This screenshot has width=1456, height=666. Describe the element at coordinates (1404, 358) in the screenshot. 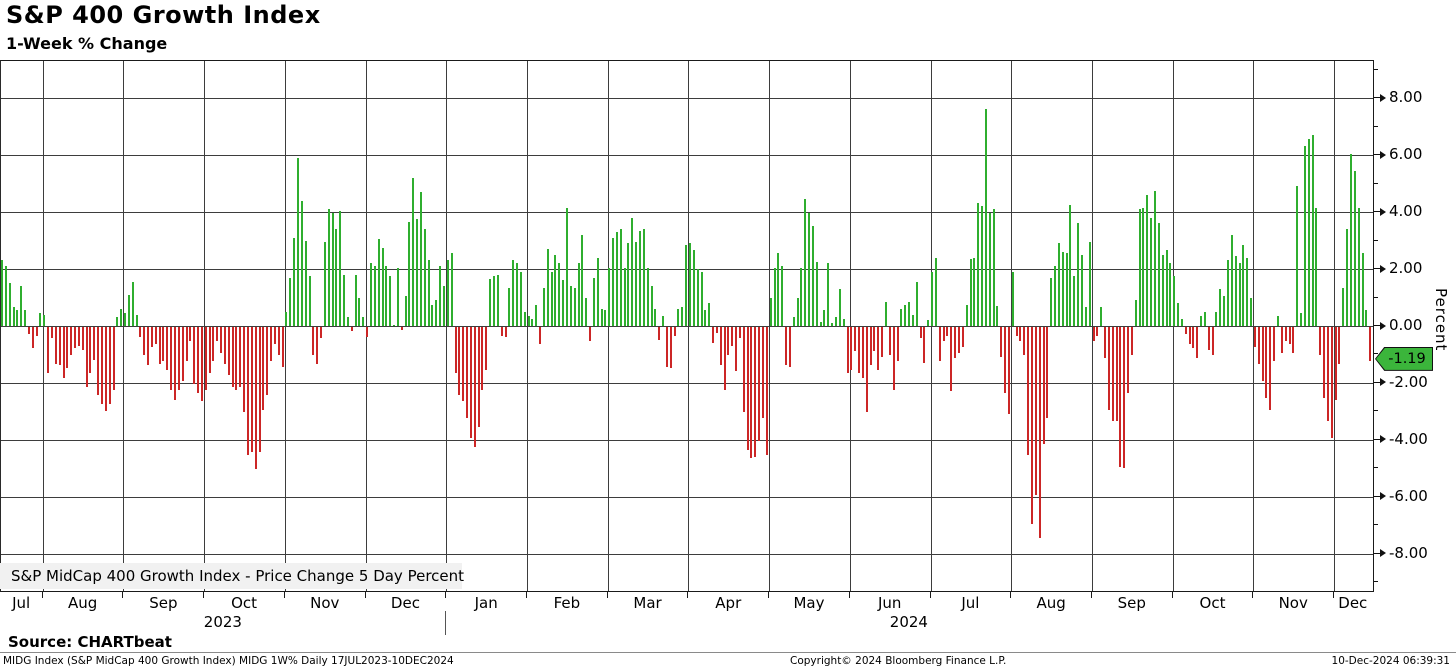

I see `last-value-badge-text: -1.19` at that location.